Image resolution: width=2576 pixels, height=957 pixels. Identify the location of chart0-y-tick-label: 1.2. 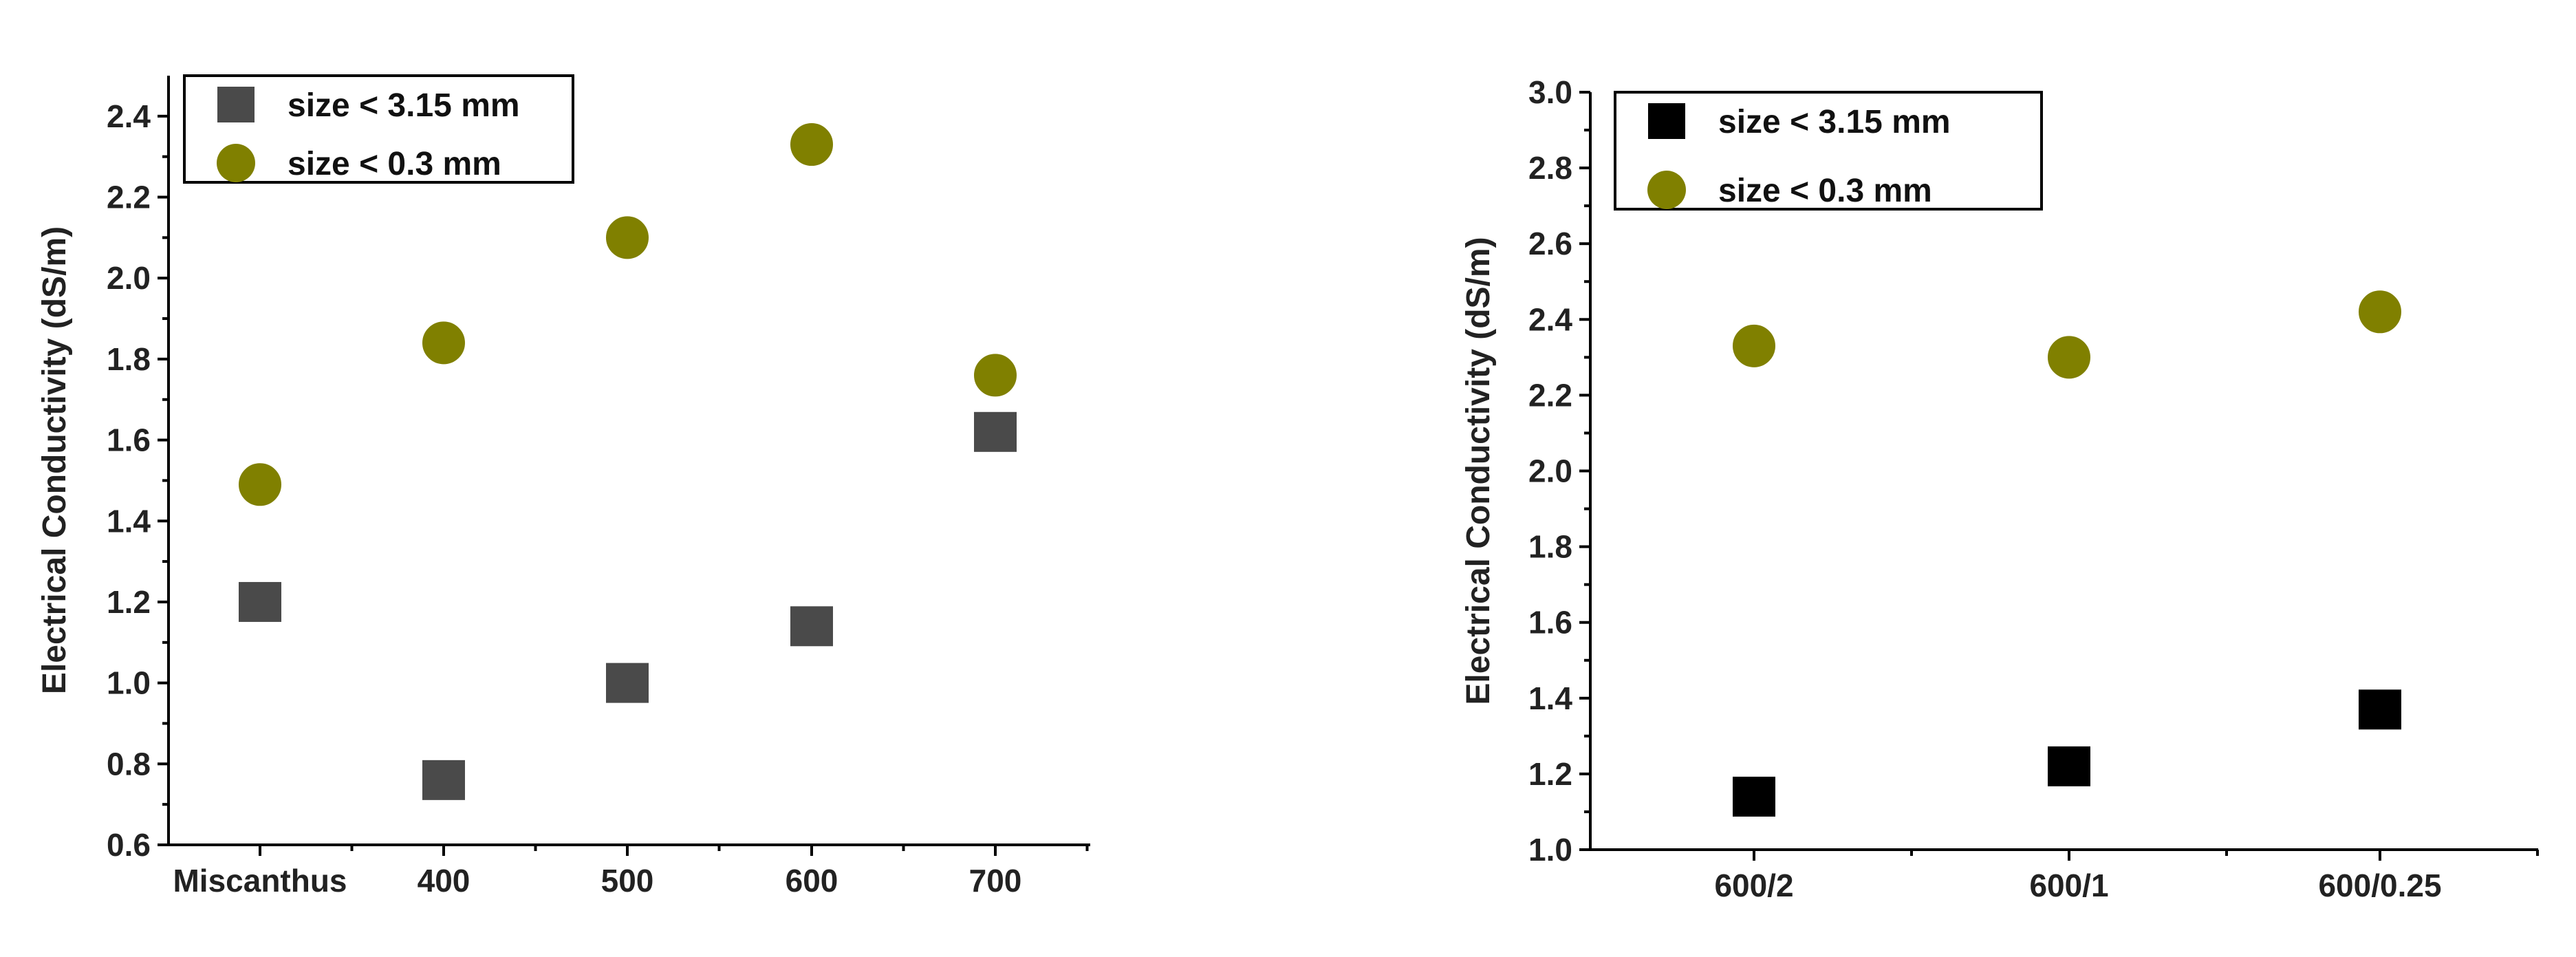
(129, 602).